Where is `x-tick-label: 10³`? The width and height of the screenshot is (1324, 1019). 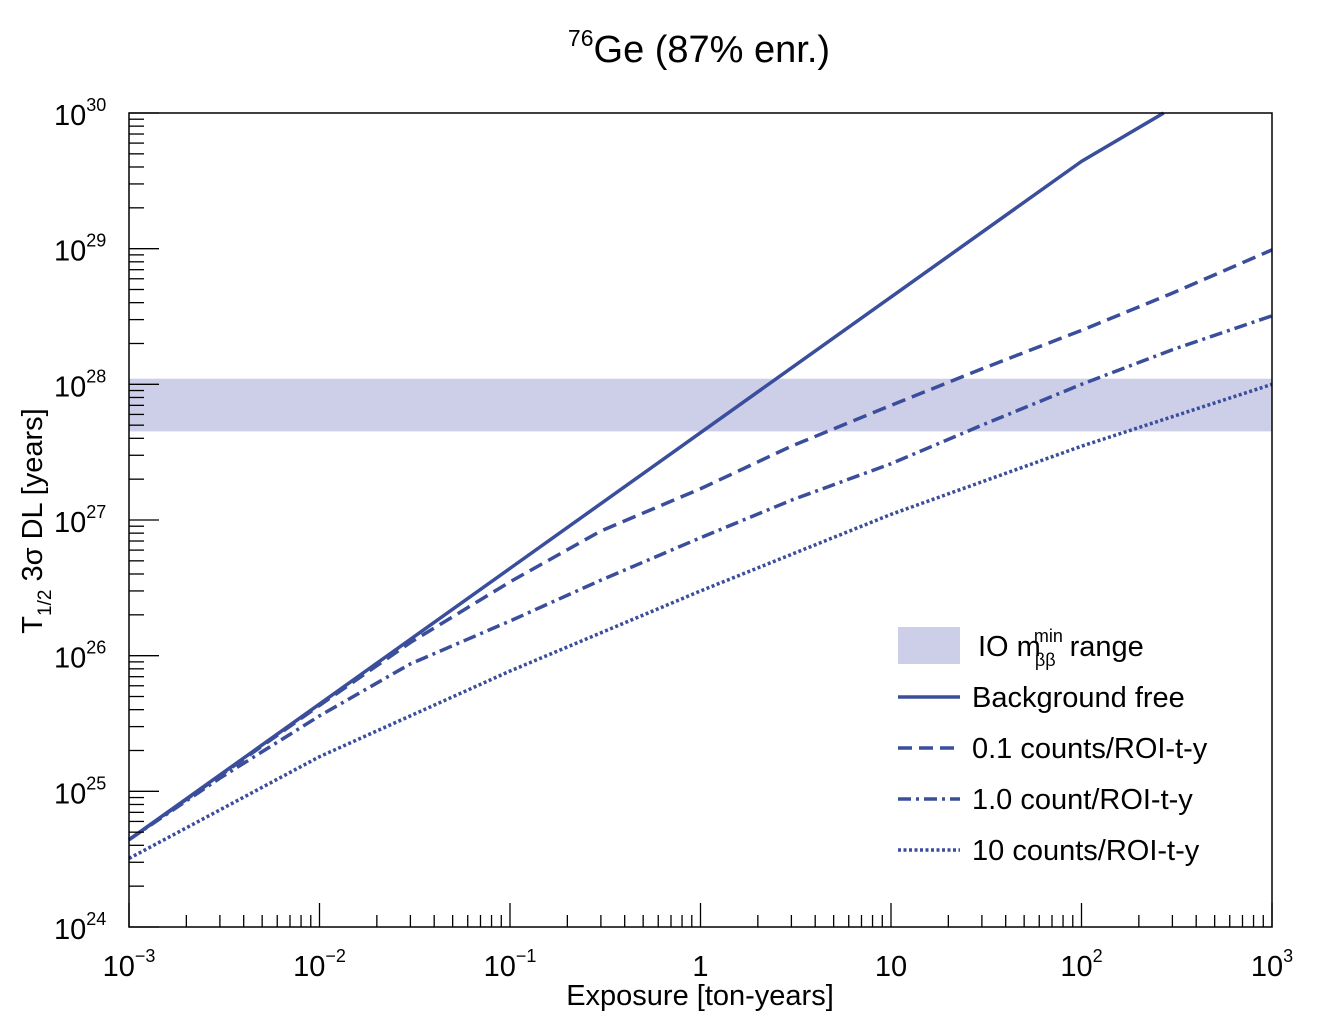 x-tick-label: 10³ is located at coordinates (1272, 964).